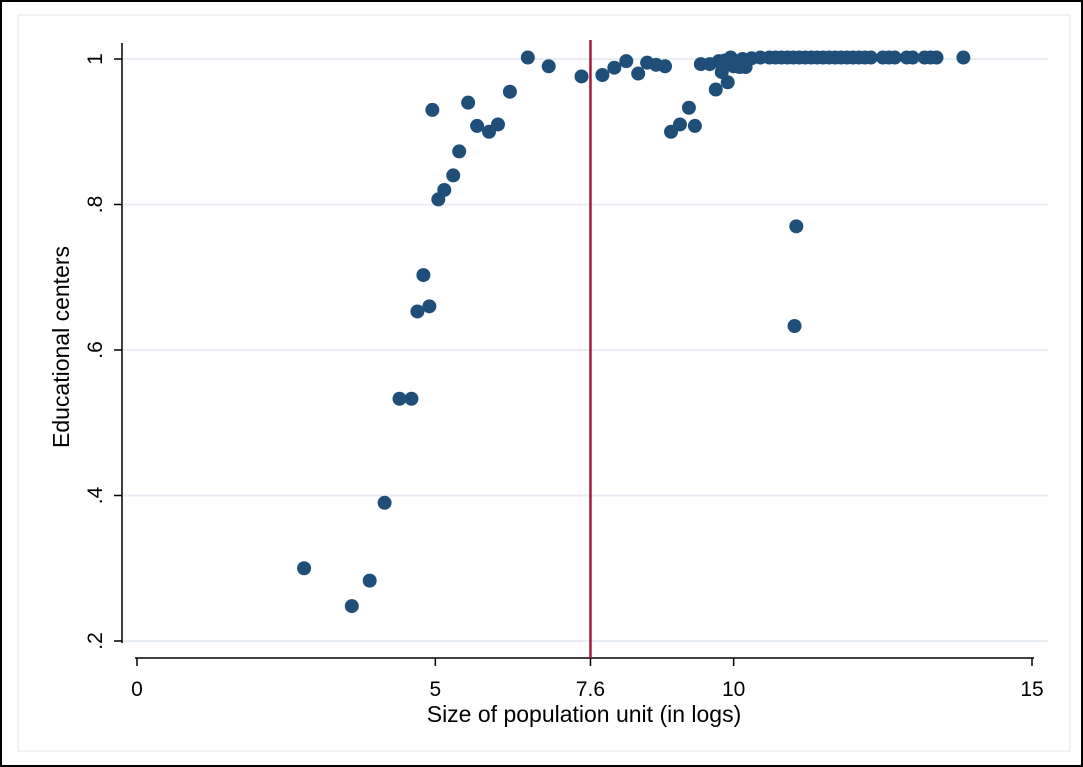 Image resolution: width=1083 pixels, height=767 pixels. Describe the element at coordinates (95, 59) in the screenshot. I see `y-tick-label-4: 1` at that location.